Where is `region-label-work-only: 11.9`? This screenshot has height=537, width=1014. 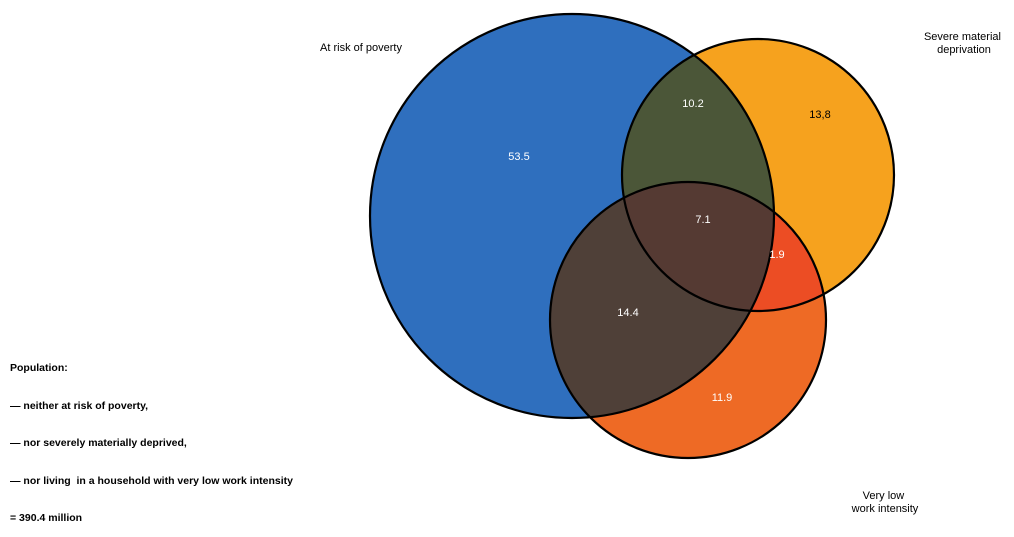
region-label-work-only: 11.9 is located at coordinates (722, 398).